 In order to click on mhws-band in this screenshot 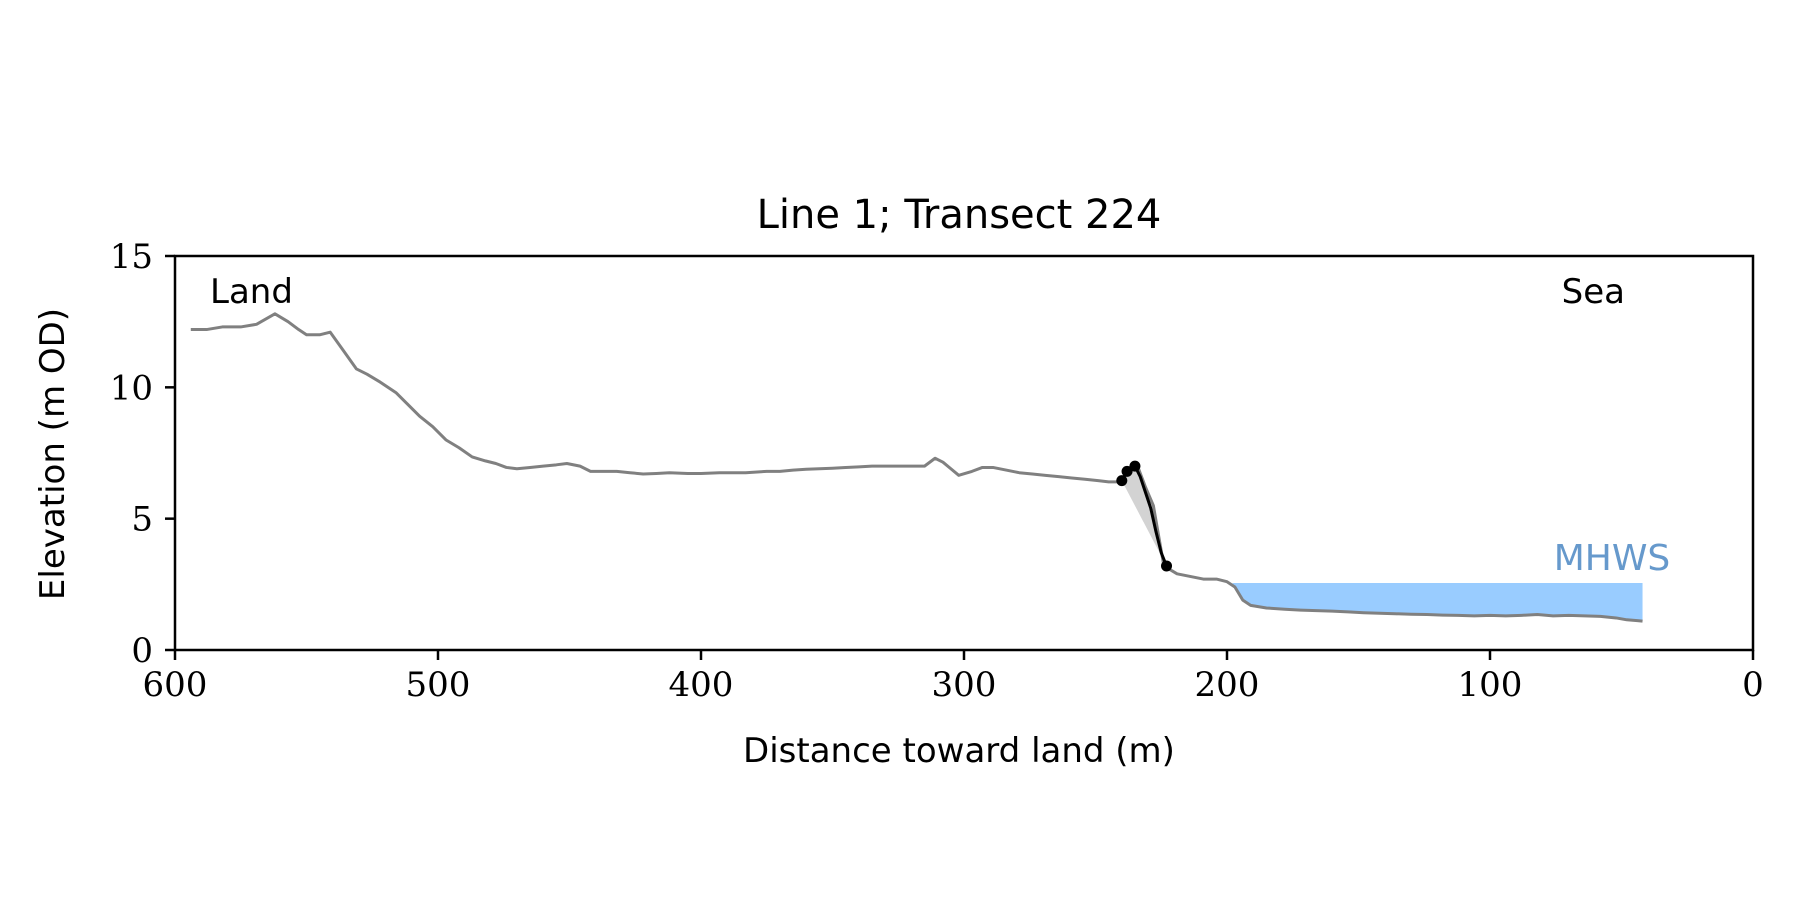, I will do `click(1437, 602)`.